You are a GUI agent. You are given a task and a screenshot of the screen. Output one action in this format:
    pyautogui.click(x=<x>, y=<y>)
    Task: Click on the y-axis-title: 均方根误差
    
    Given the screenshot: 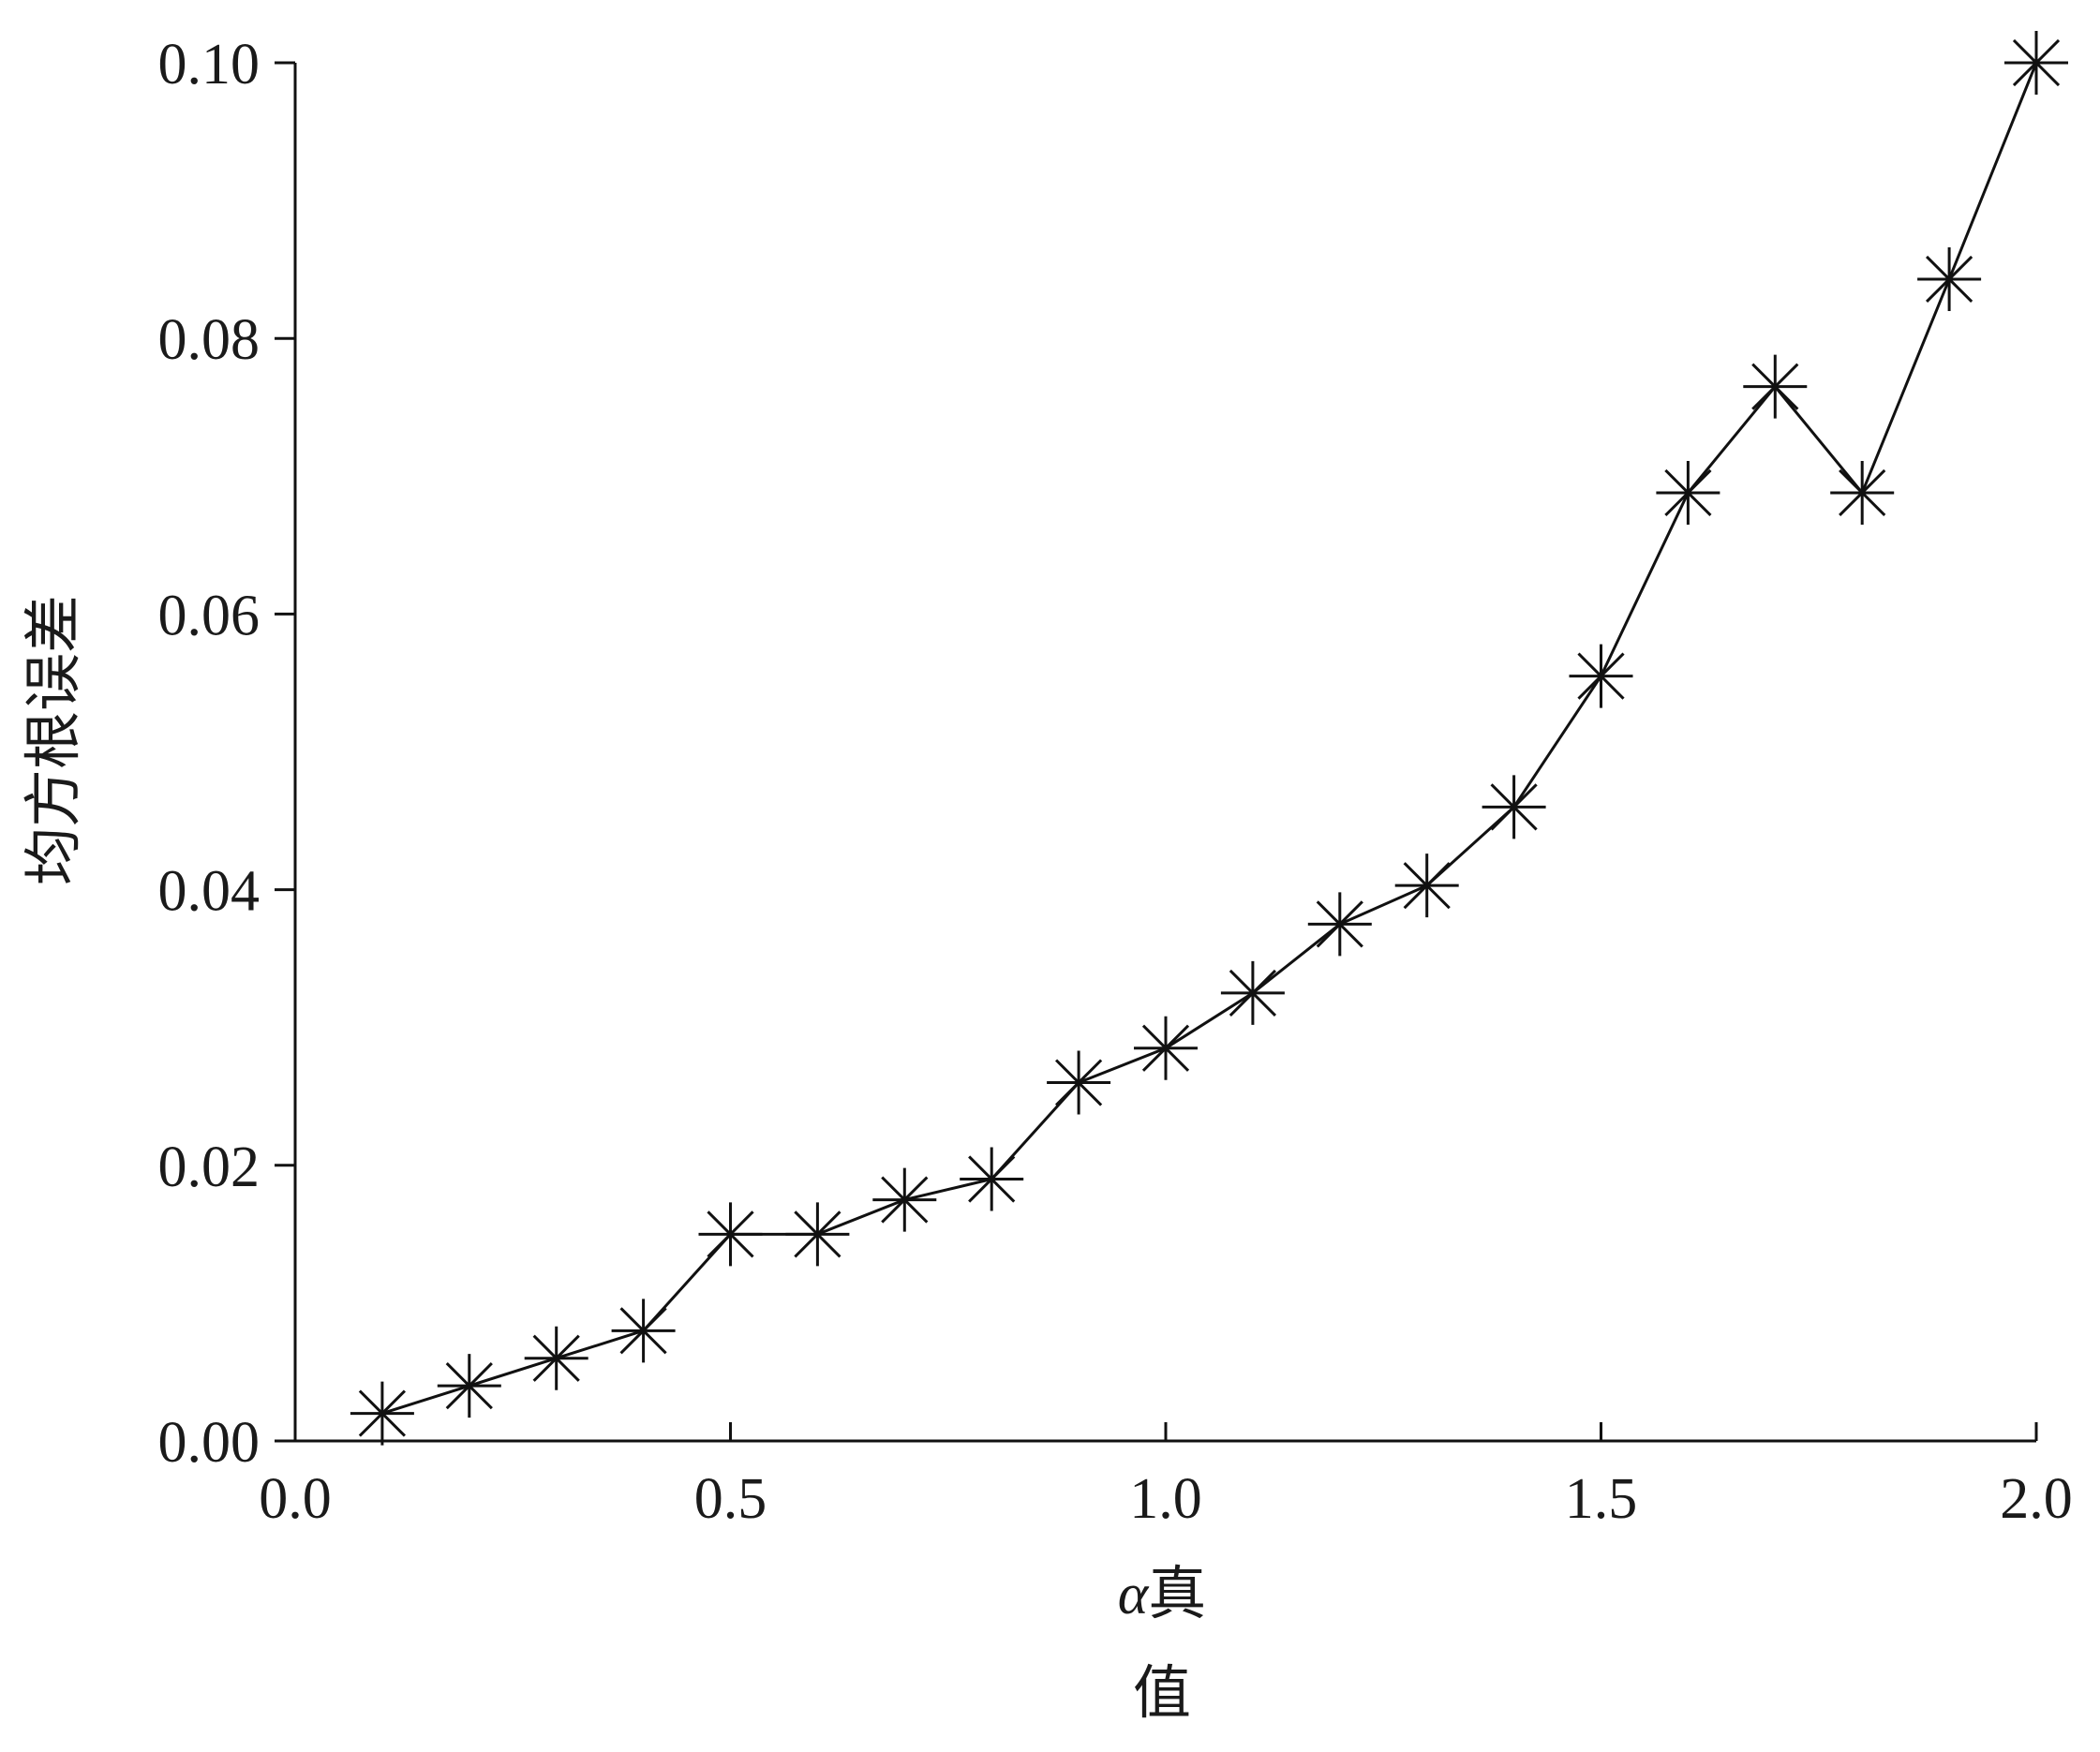 What is the action you would take?
    pyautogui.click(x=54, y=740)
    